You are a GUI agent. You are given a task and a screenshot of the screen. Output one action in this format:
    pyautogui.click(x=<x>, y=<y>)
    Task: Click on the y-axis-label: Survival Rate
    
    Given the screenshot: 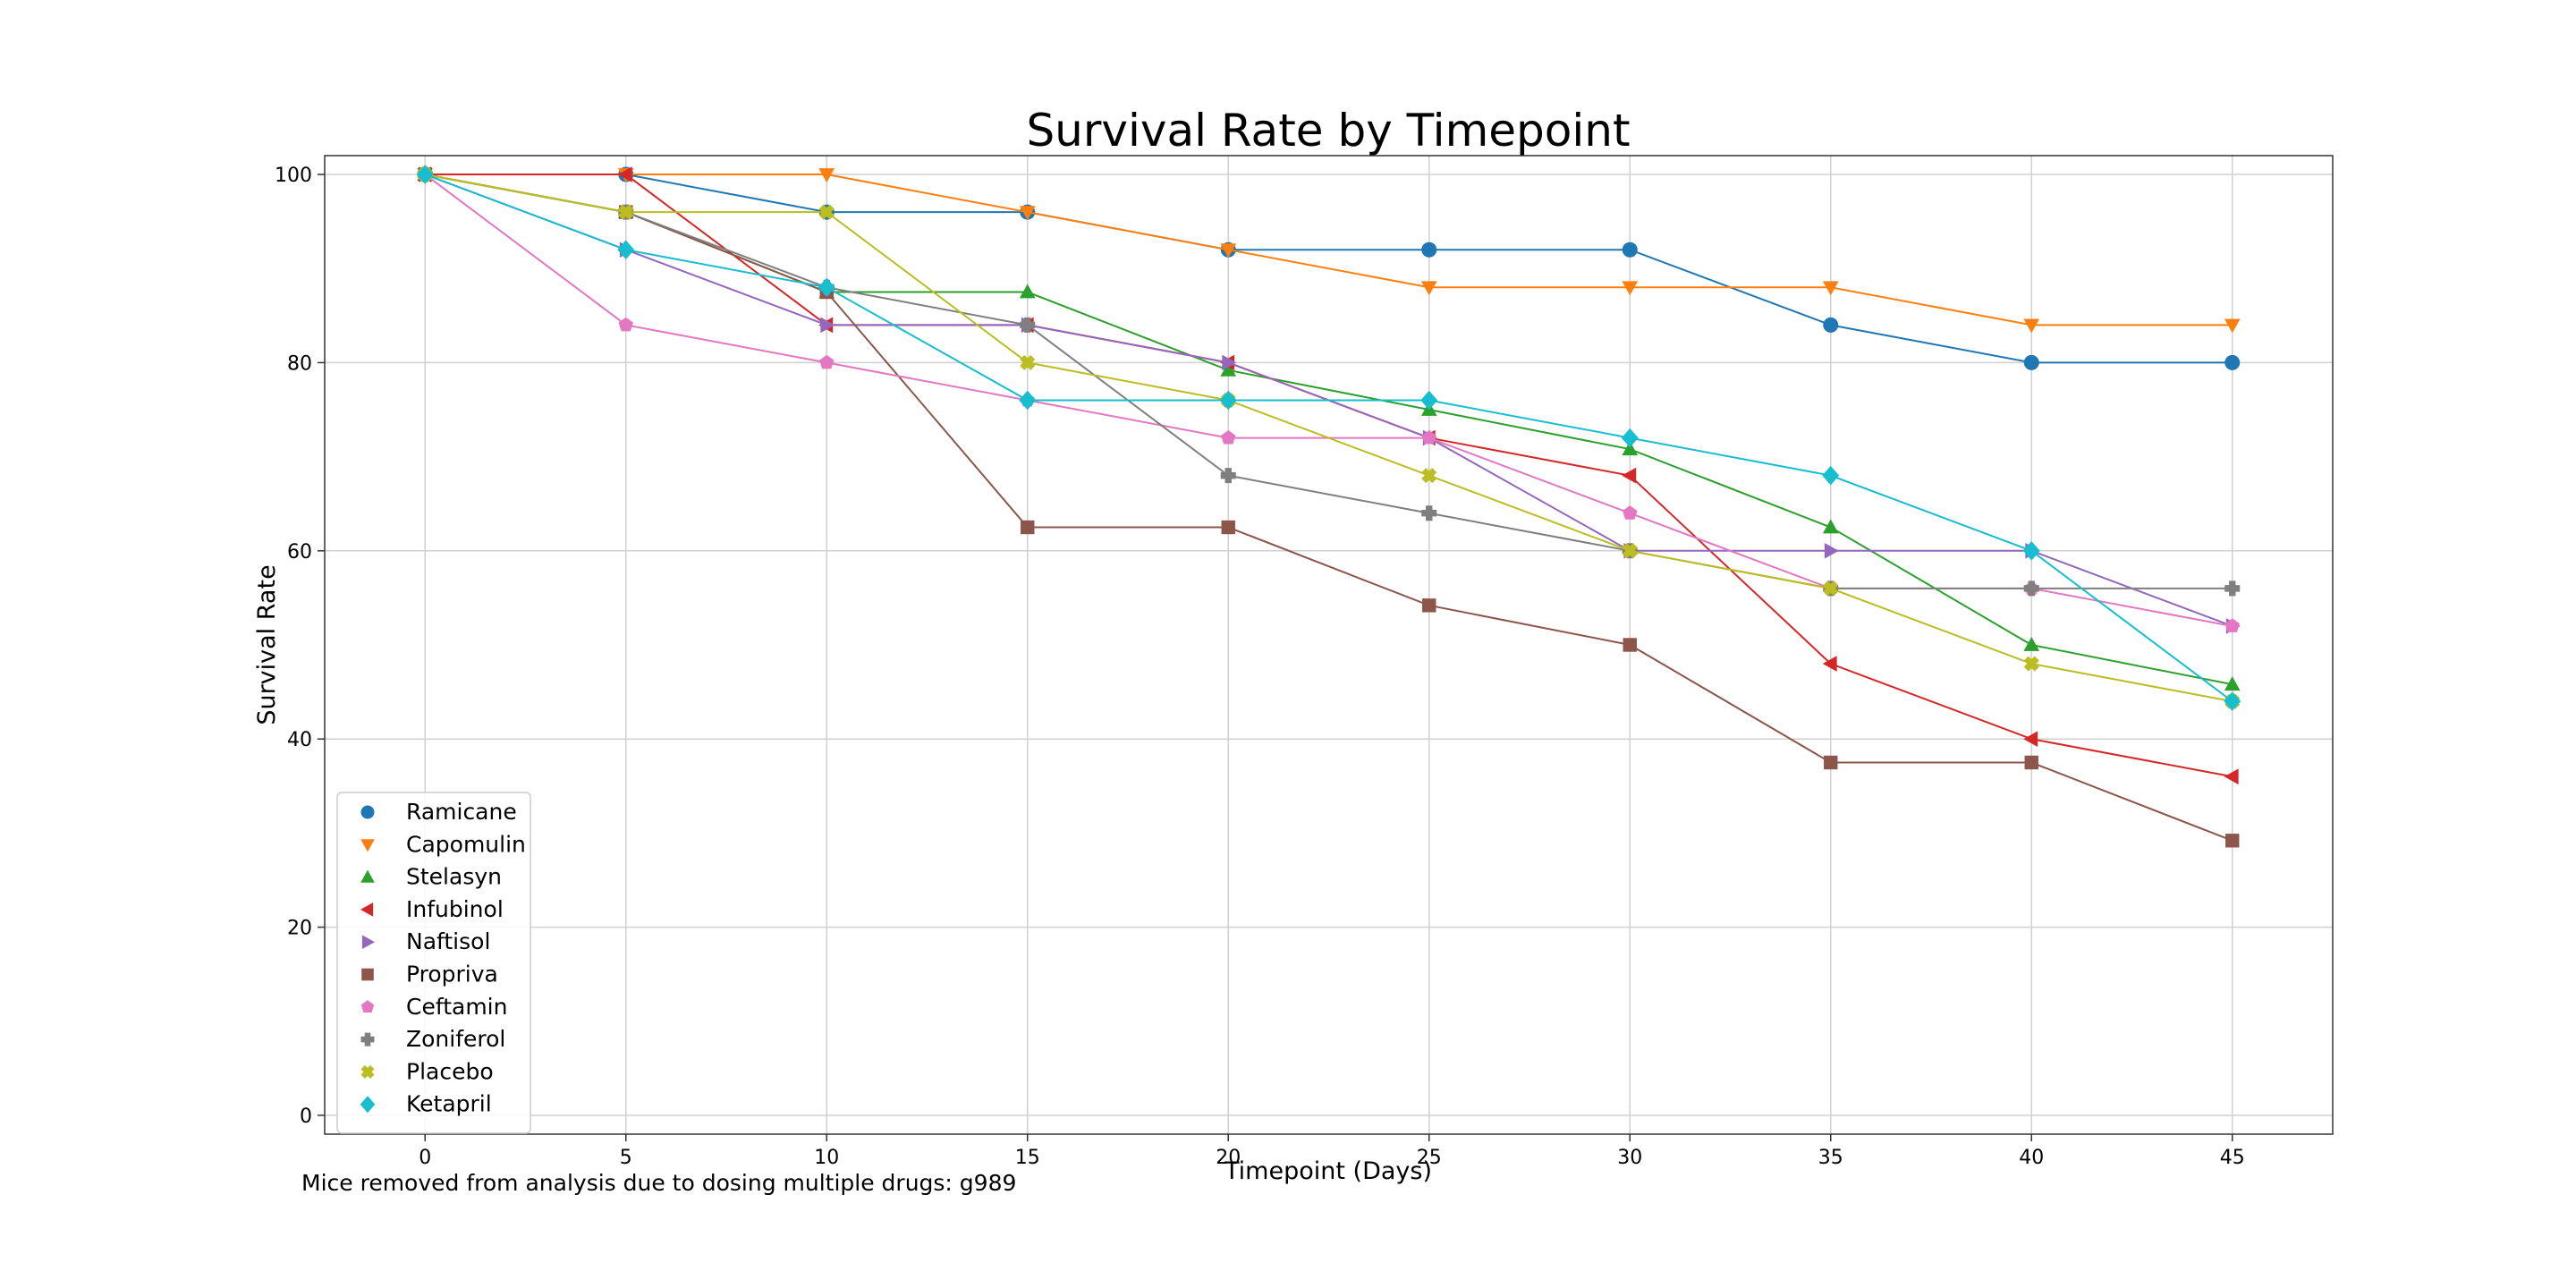 What is the action you would take?
    pyautogui.click(x=267, y=644)
    